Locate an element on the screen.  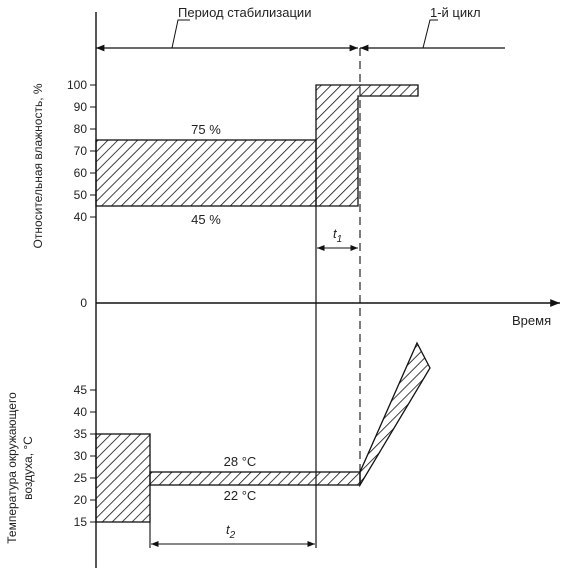
temperature-stabilization-band is located at coordinates (255, 478).